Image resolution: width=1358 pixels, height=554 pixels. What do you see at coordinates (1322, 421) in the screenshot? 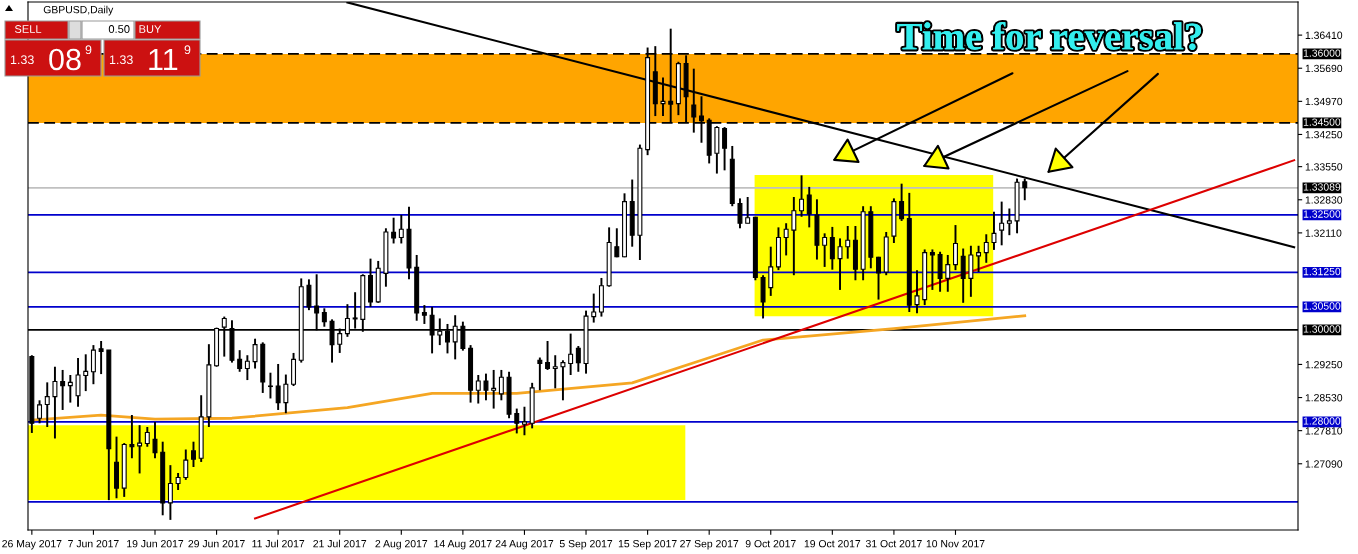
I see `ref-line-label: 1.28000` at bounding box center [1322, 421].